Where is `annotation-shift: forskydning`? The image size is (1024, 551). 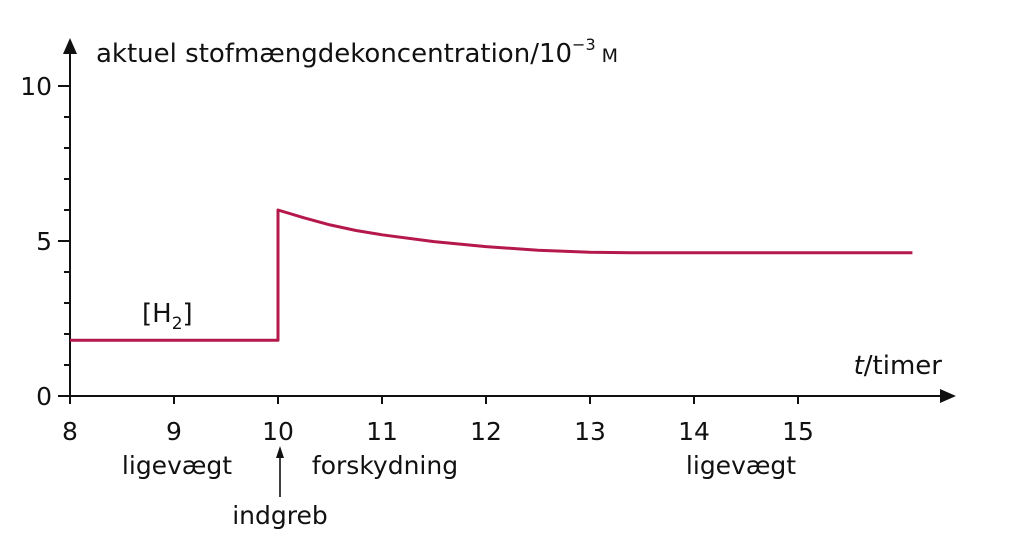 annotation-shift: forskydning is located at coordinates (385, 465).